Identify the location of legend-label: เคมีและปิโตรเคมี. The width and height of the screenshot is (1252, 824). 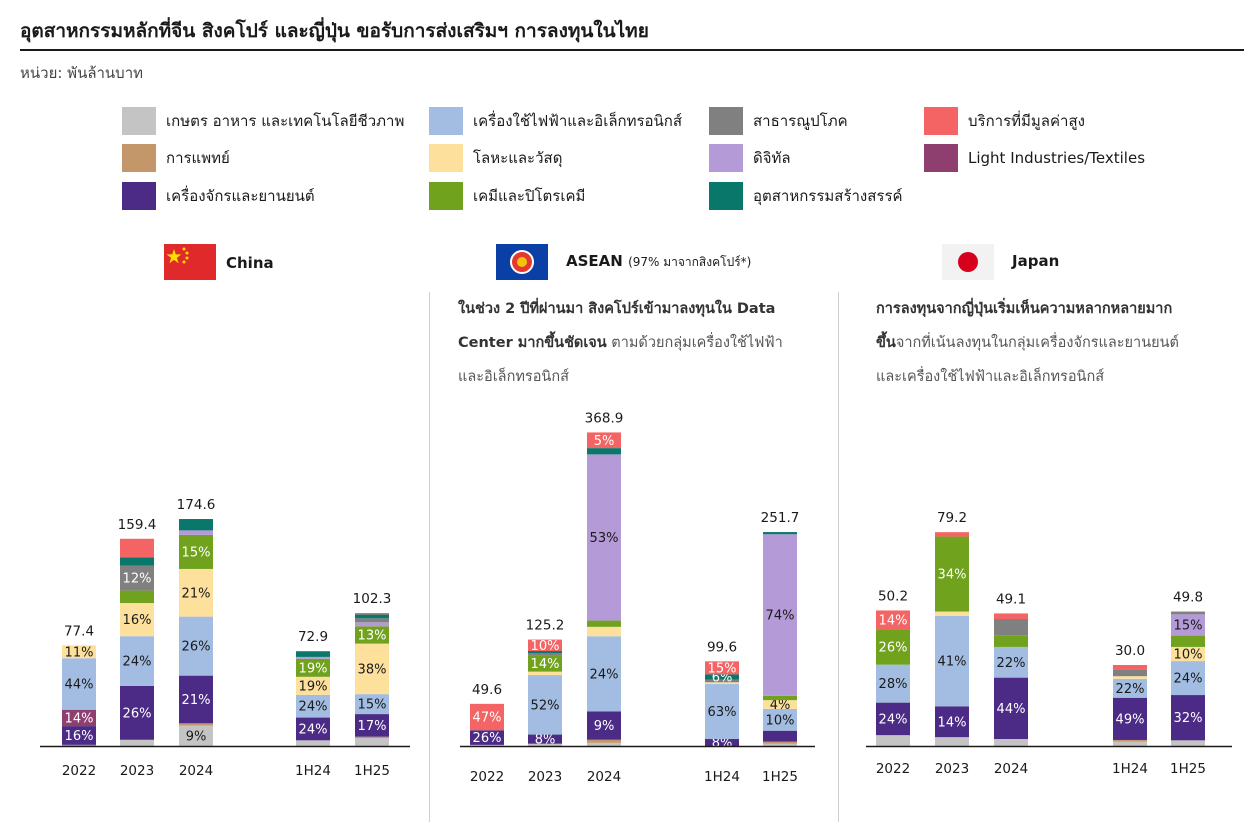
(529, 196).